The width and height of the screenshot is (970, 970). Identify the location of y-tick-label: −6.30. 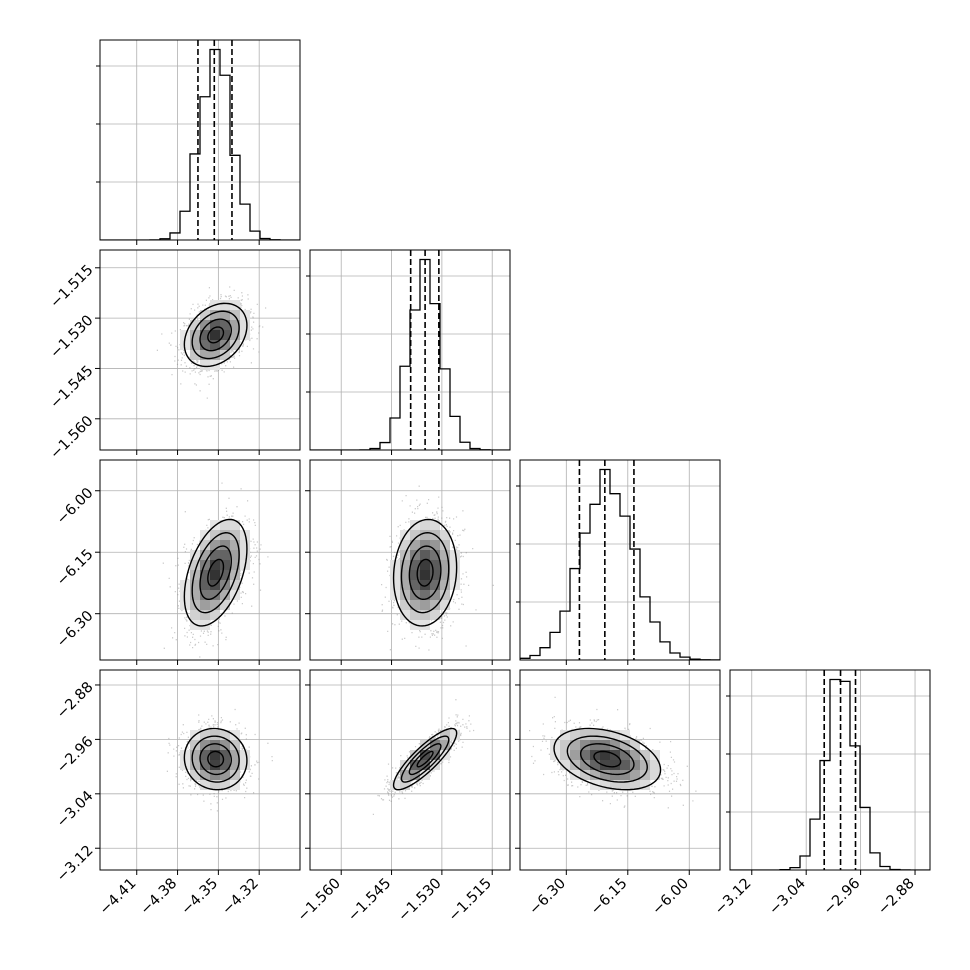
(75, 629).